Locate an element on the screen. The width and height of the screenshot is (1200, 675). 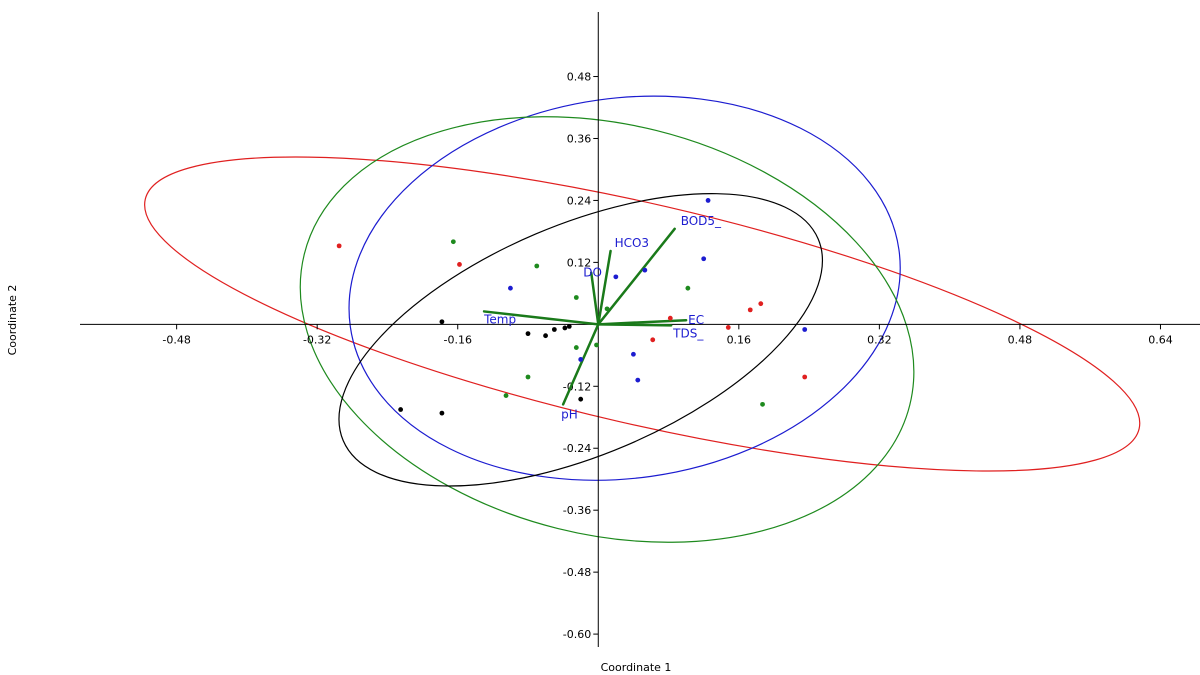
x-tick-label: -0.48 is located at coordinates (176, 339).